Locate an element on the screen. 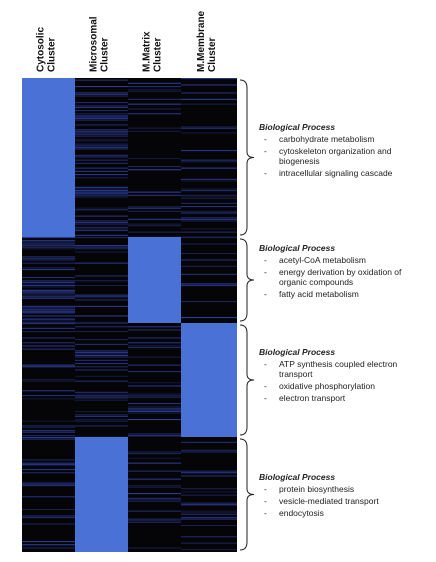  process-item: carbohydrate metabolism is located at coordinates (326, 139).